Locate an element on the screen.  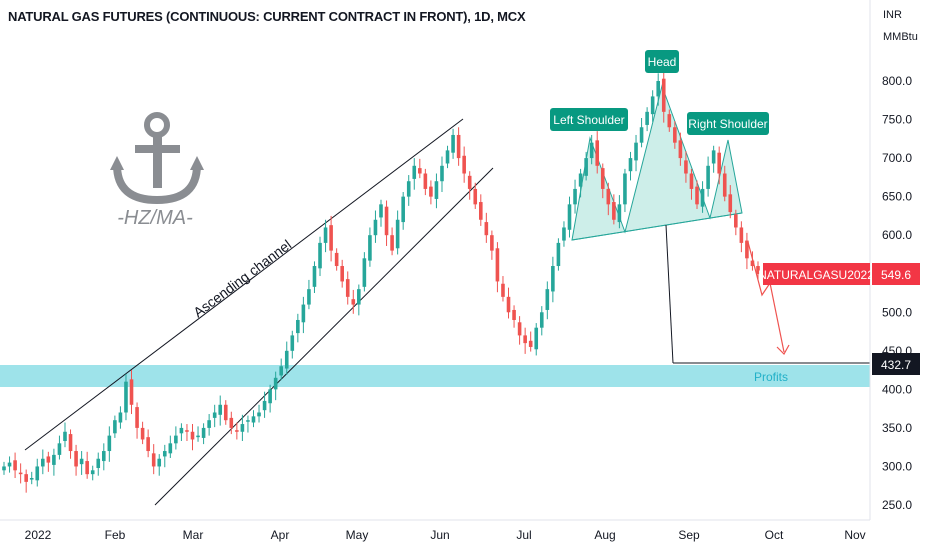
watermark-text: -HZ/MA- is located at coordinates (155, 218).